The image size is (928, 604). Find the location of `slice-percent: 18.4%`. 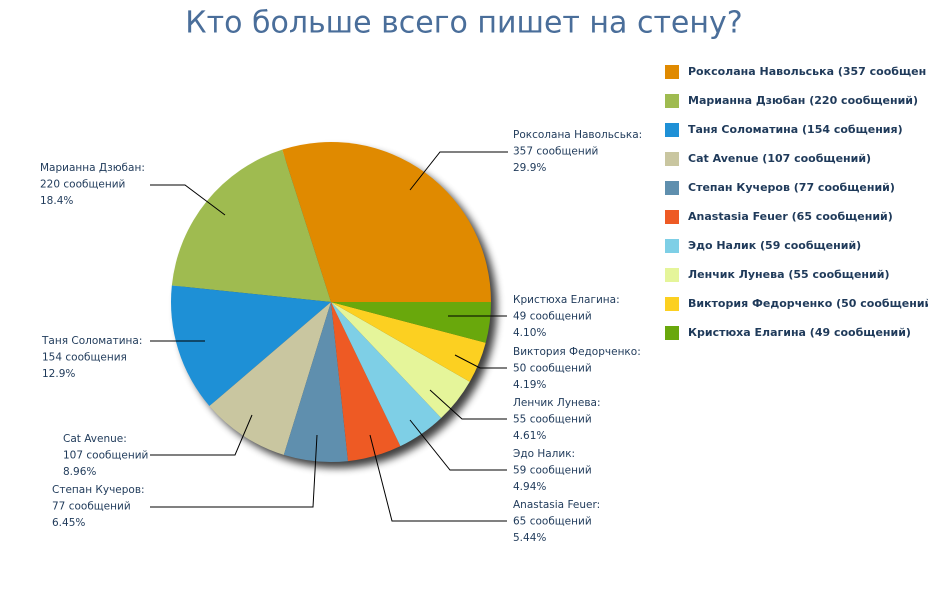

slice-percent: 18.4% is located at coordinates (56, 201).